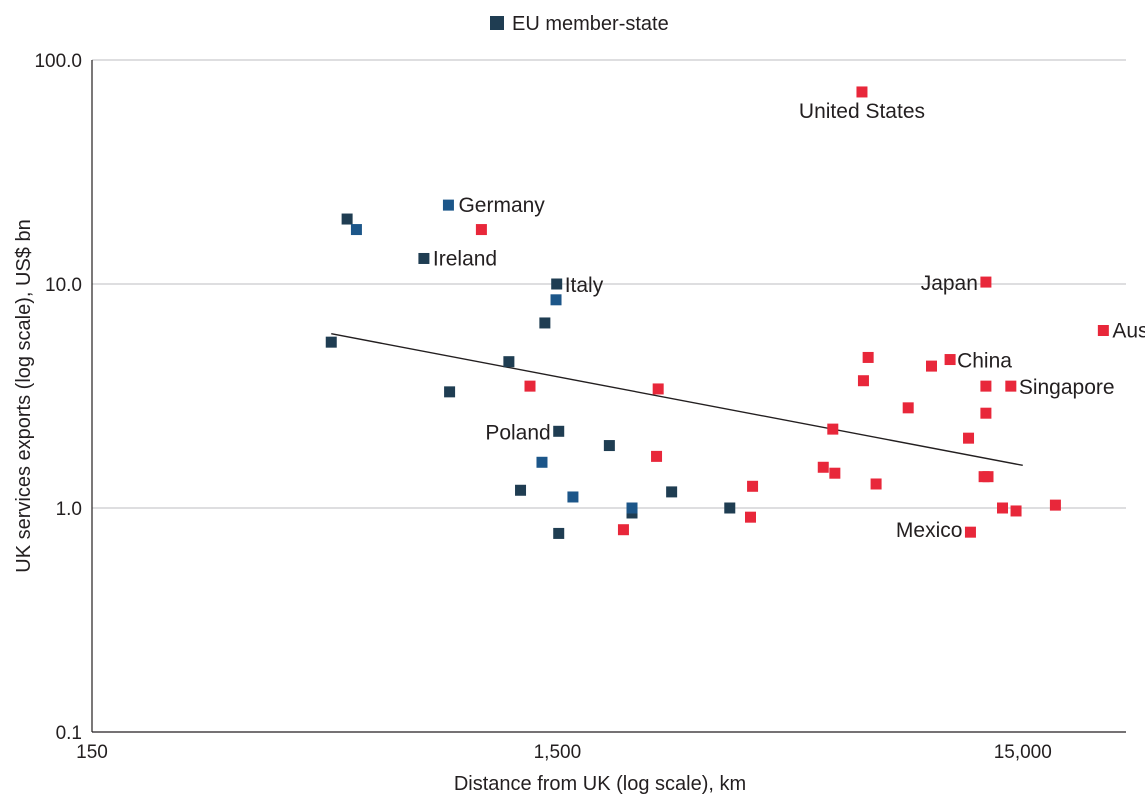 The width and height of the screenshot is (1145, 798). Describe the element at coordinates (558, 752) in the screenshot. I see `x-tick-label-1-500: 1,500` at that location.